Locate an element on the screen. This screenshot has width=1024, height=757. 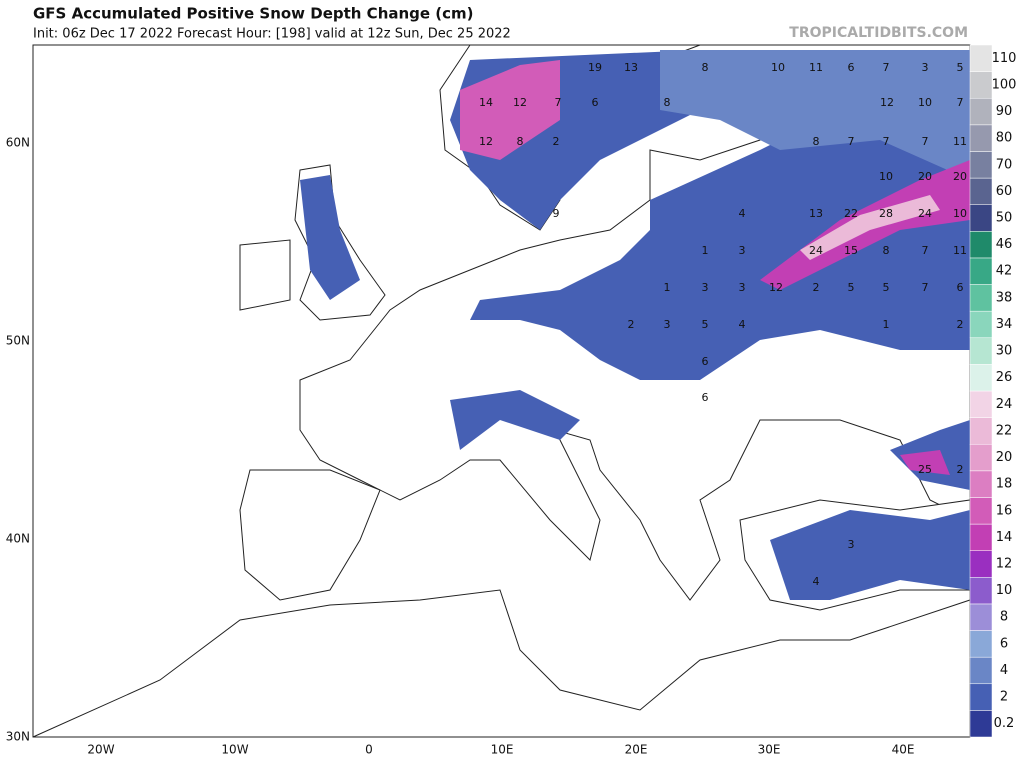
snow-value-label: 22 is located at coordinates (851, 213).